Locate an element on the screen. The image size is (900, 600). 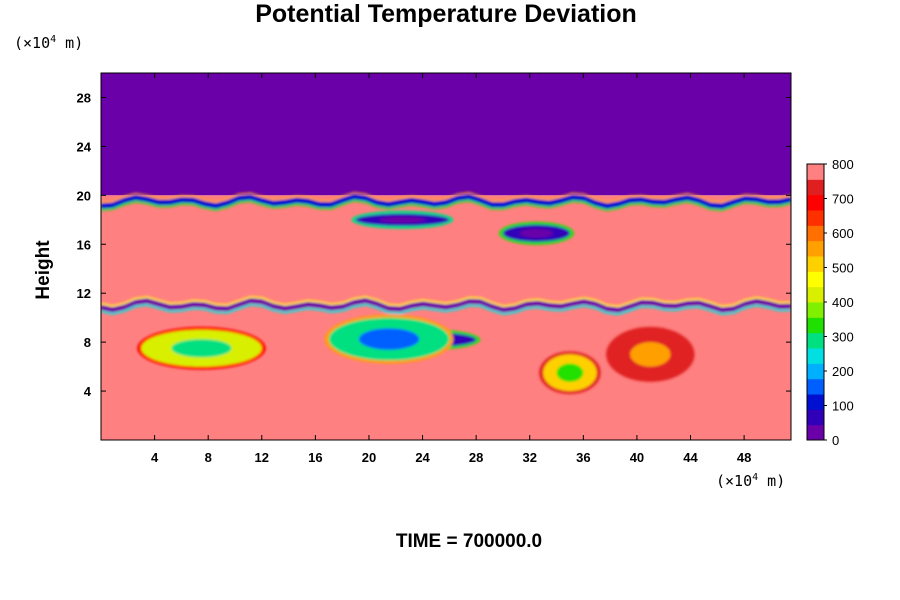
colorbar: 0 100 200 300 400 500 600 700 800 is located at coordinates (830, 302).